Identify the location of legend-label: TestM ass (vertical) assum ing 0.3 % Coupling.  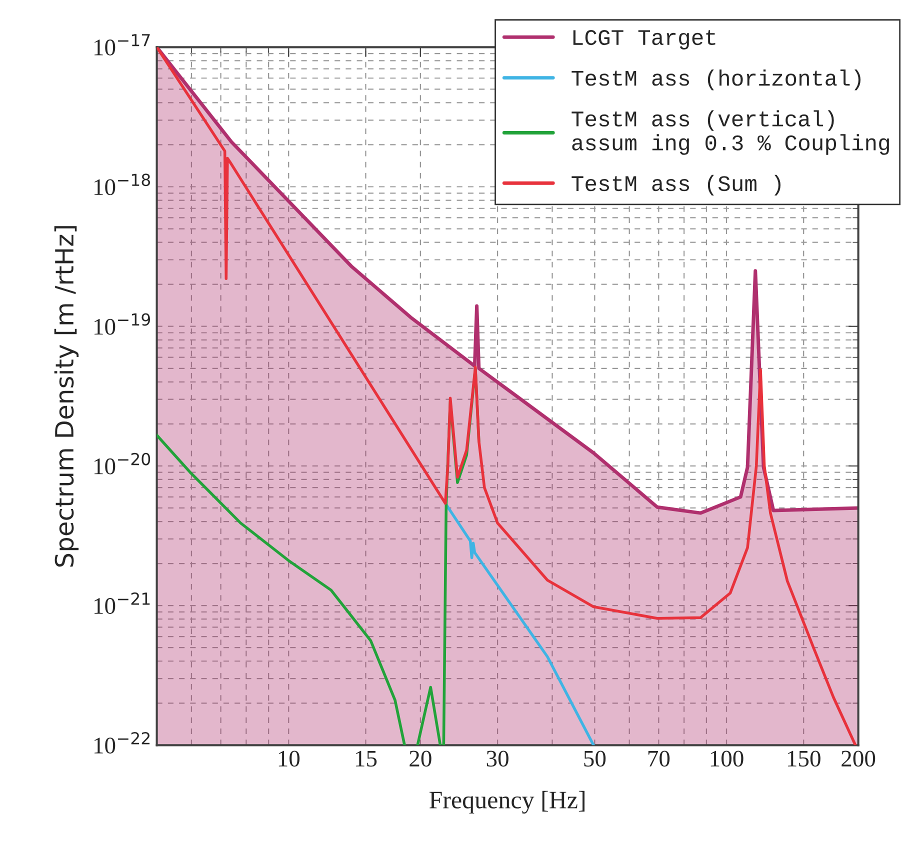
(730, 132).